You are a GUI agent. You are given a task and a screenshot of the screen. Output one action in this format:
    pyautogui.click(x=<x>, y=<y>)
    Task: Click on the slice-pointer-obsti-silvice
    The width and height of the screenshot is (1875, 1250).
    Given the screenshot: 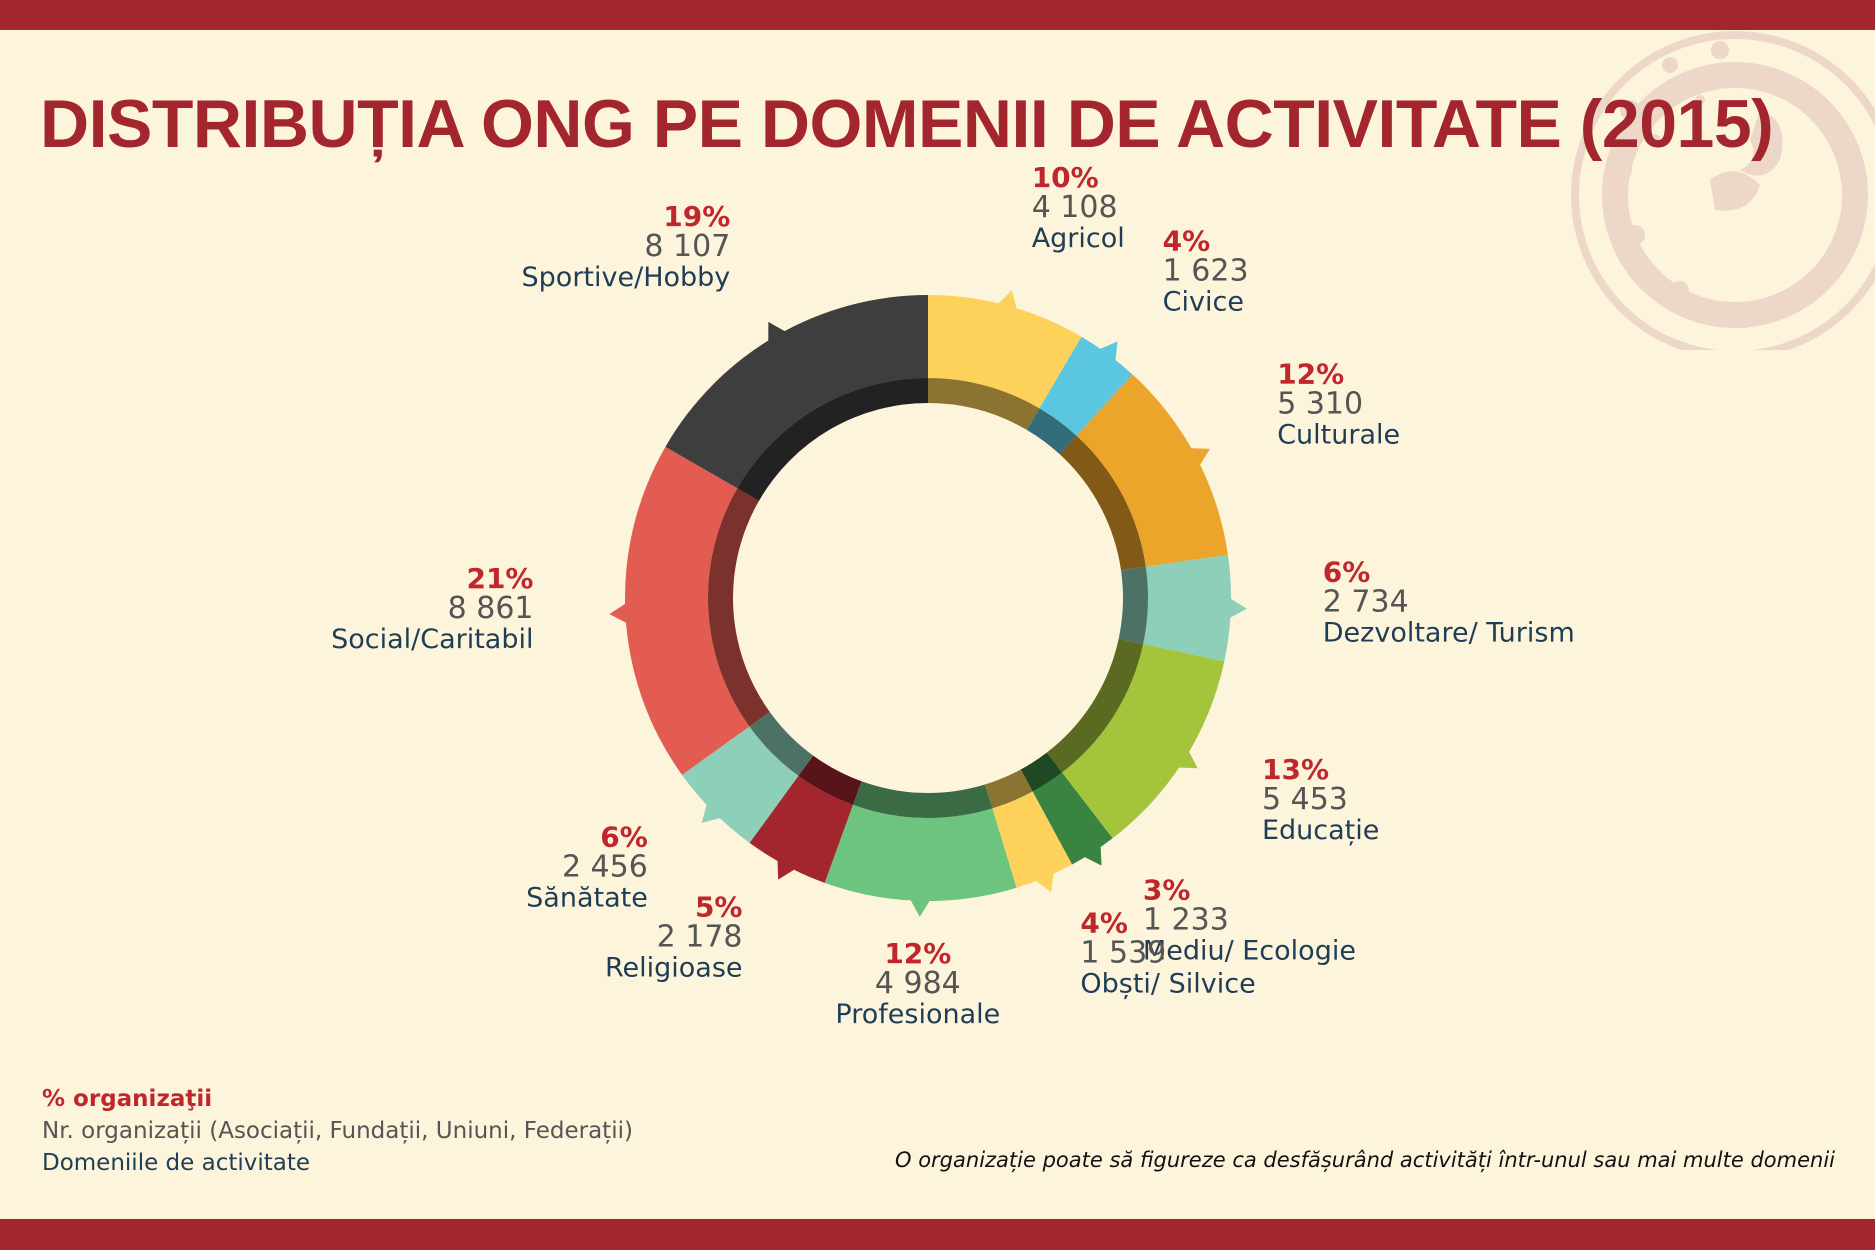 What is the action you would take?
    pyautogui.click(x=1044, y=882)
    